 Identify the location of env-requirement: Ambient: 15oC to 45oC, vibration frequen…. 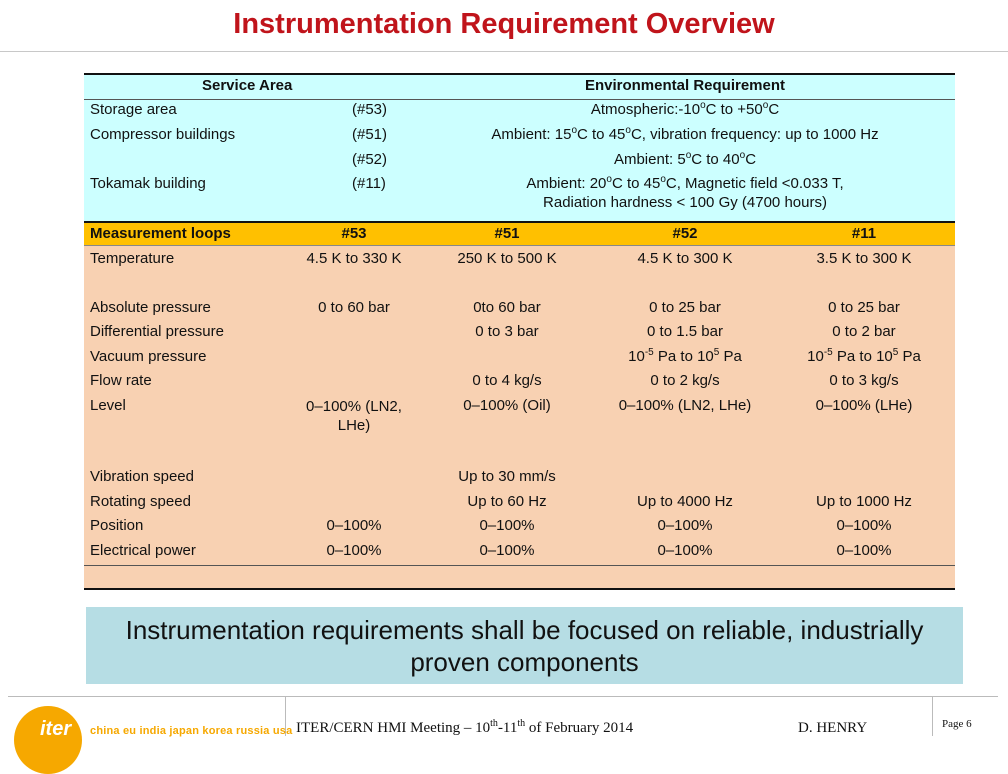
(685, 134).